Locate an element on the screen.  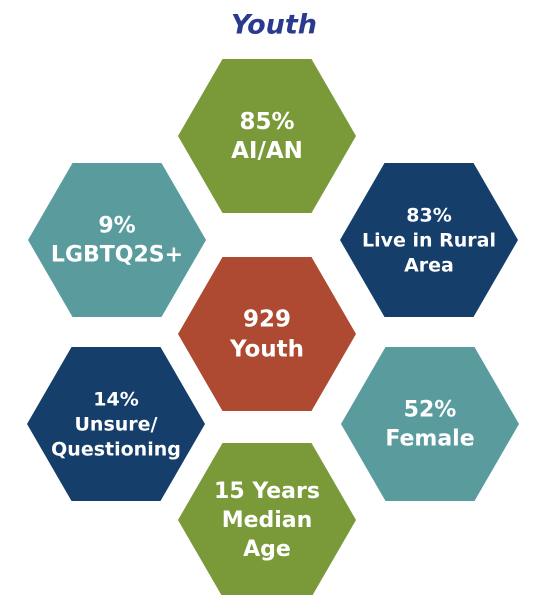
hexagon-group: 52% Female is located at coordinates (430, 424).